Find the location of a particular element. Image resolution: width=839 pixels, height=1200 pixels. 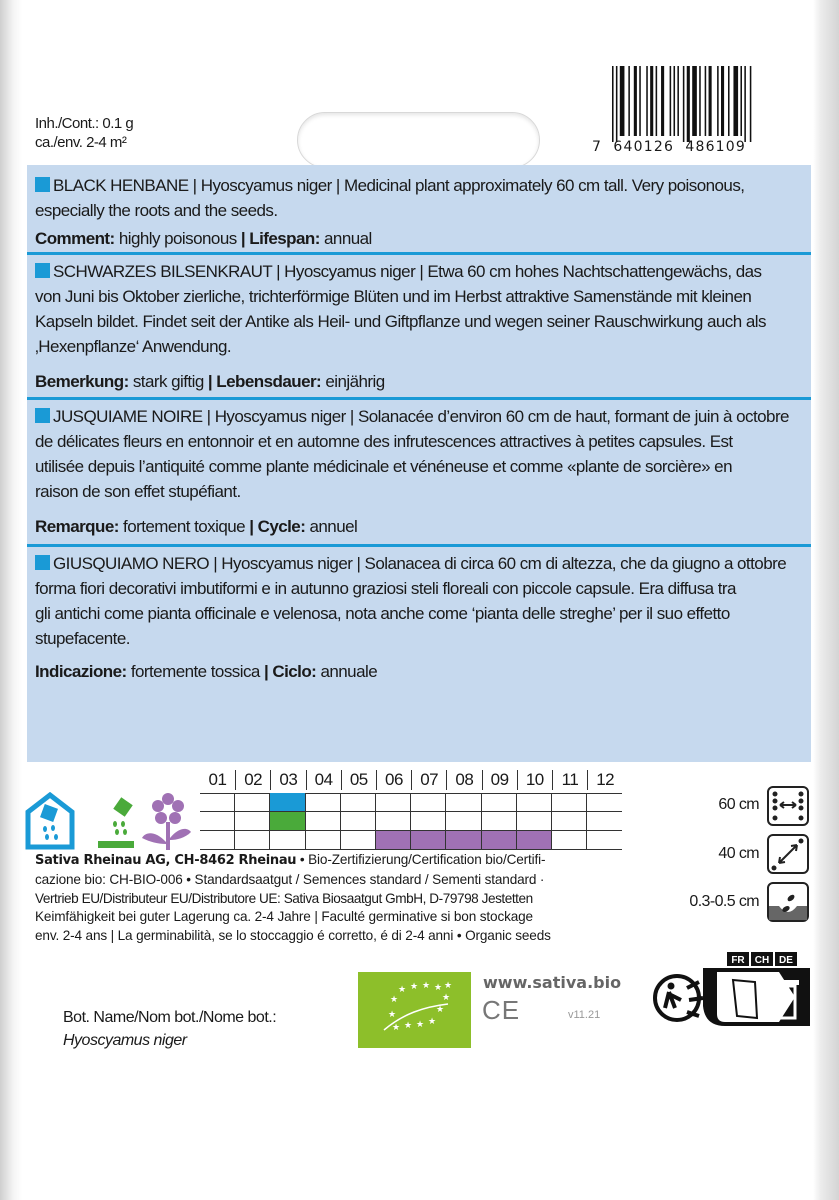

comment-label: Bemerkung: is located at coordinates (82, 381).